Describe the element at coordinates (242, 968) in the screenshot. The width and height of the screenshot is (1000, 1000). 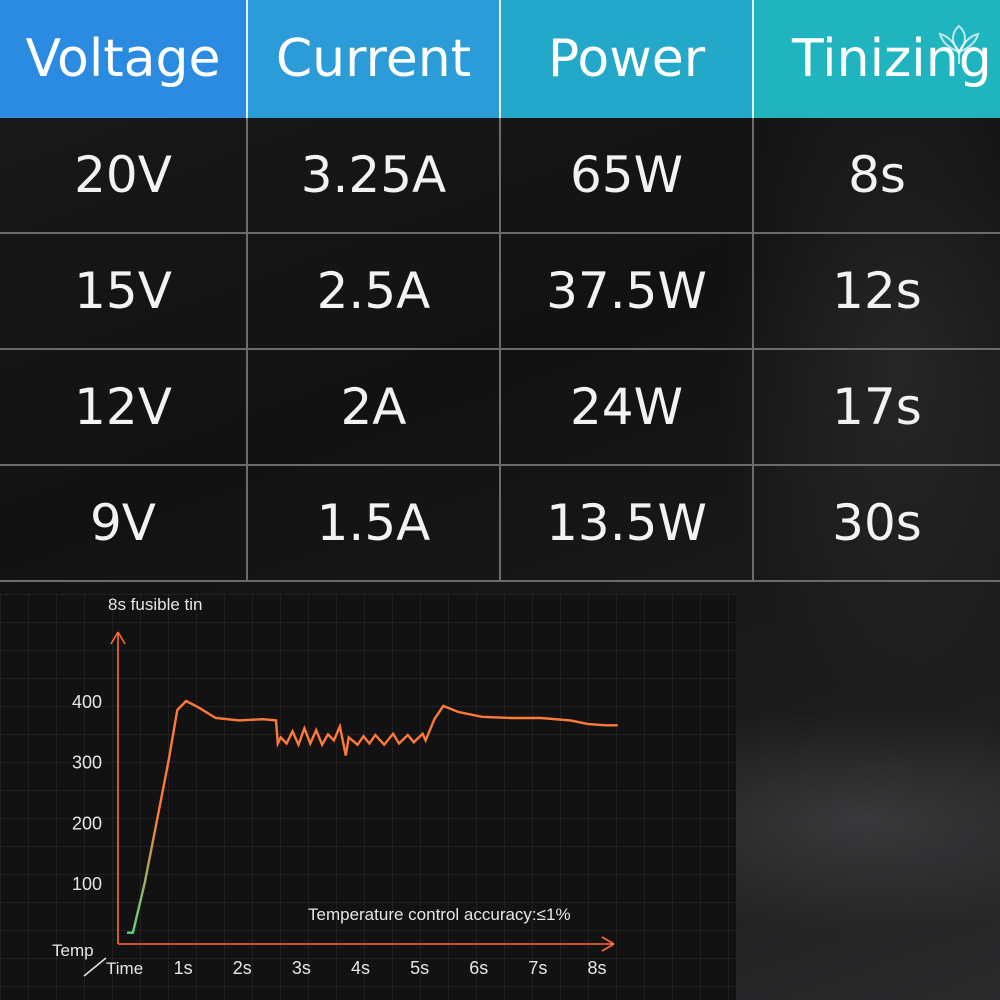
I see `x-tick-label: 2s` at that location.